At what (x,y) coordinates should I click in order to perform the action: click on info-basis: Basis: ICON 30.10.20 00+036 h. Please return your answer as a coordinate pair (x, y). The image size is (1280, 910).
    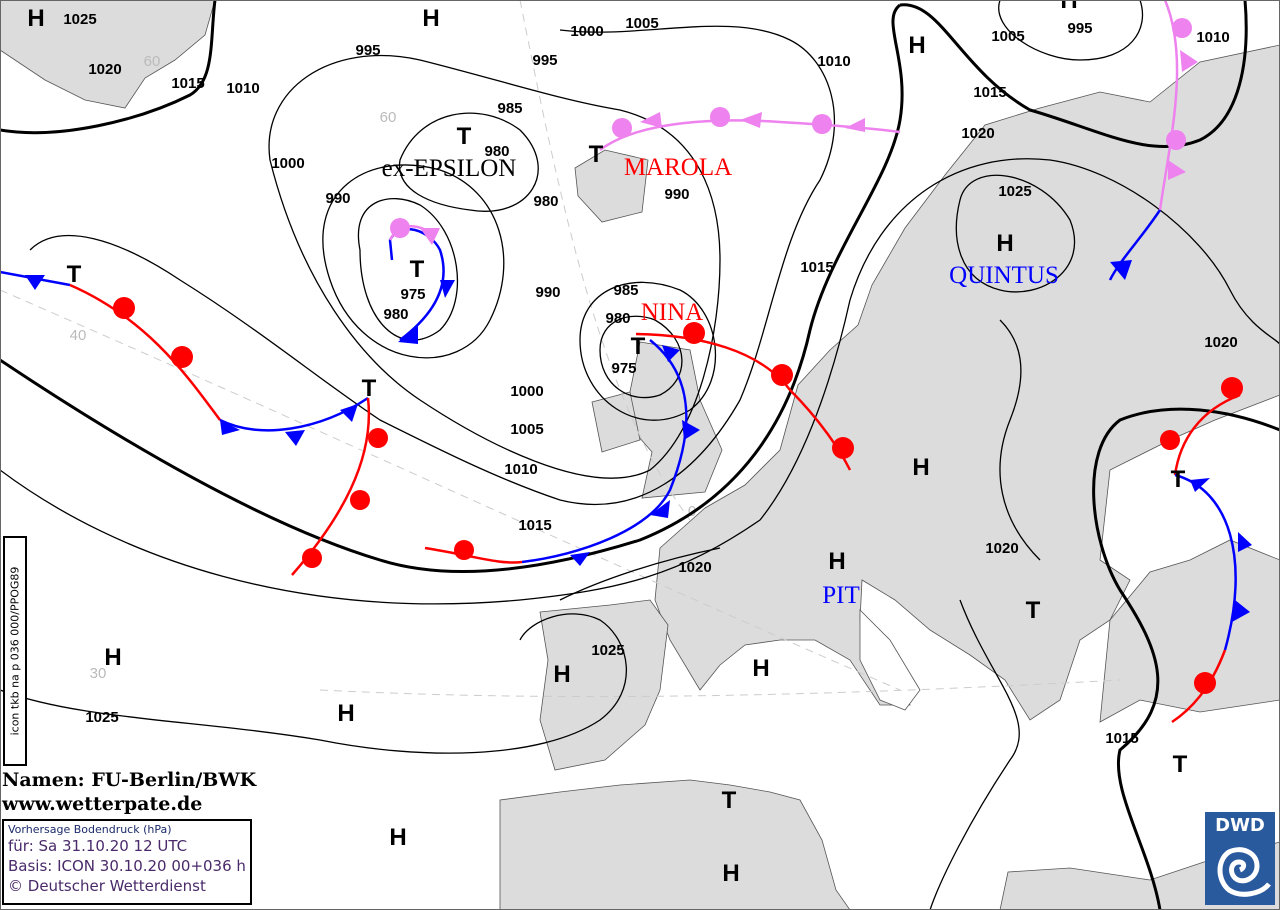
    Looking at the image, I should click on (127, 866).